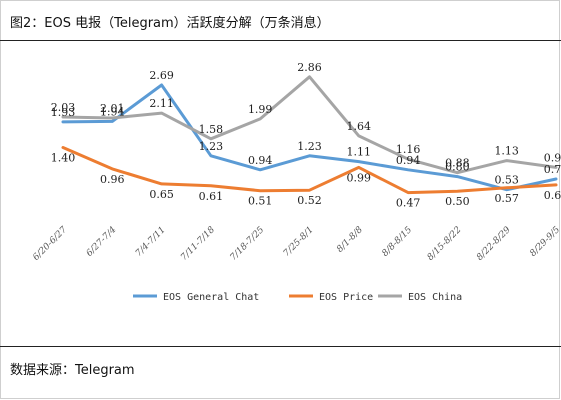  I want to click on data-label-china: 1.16, so click(408, 149).